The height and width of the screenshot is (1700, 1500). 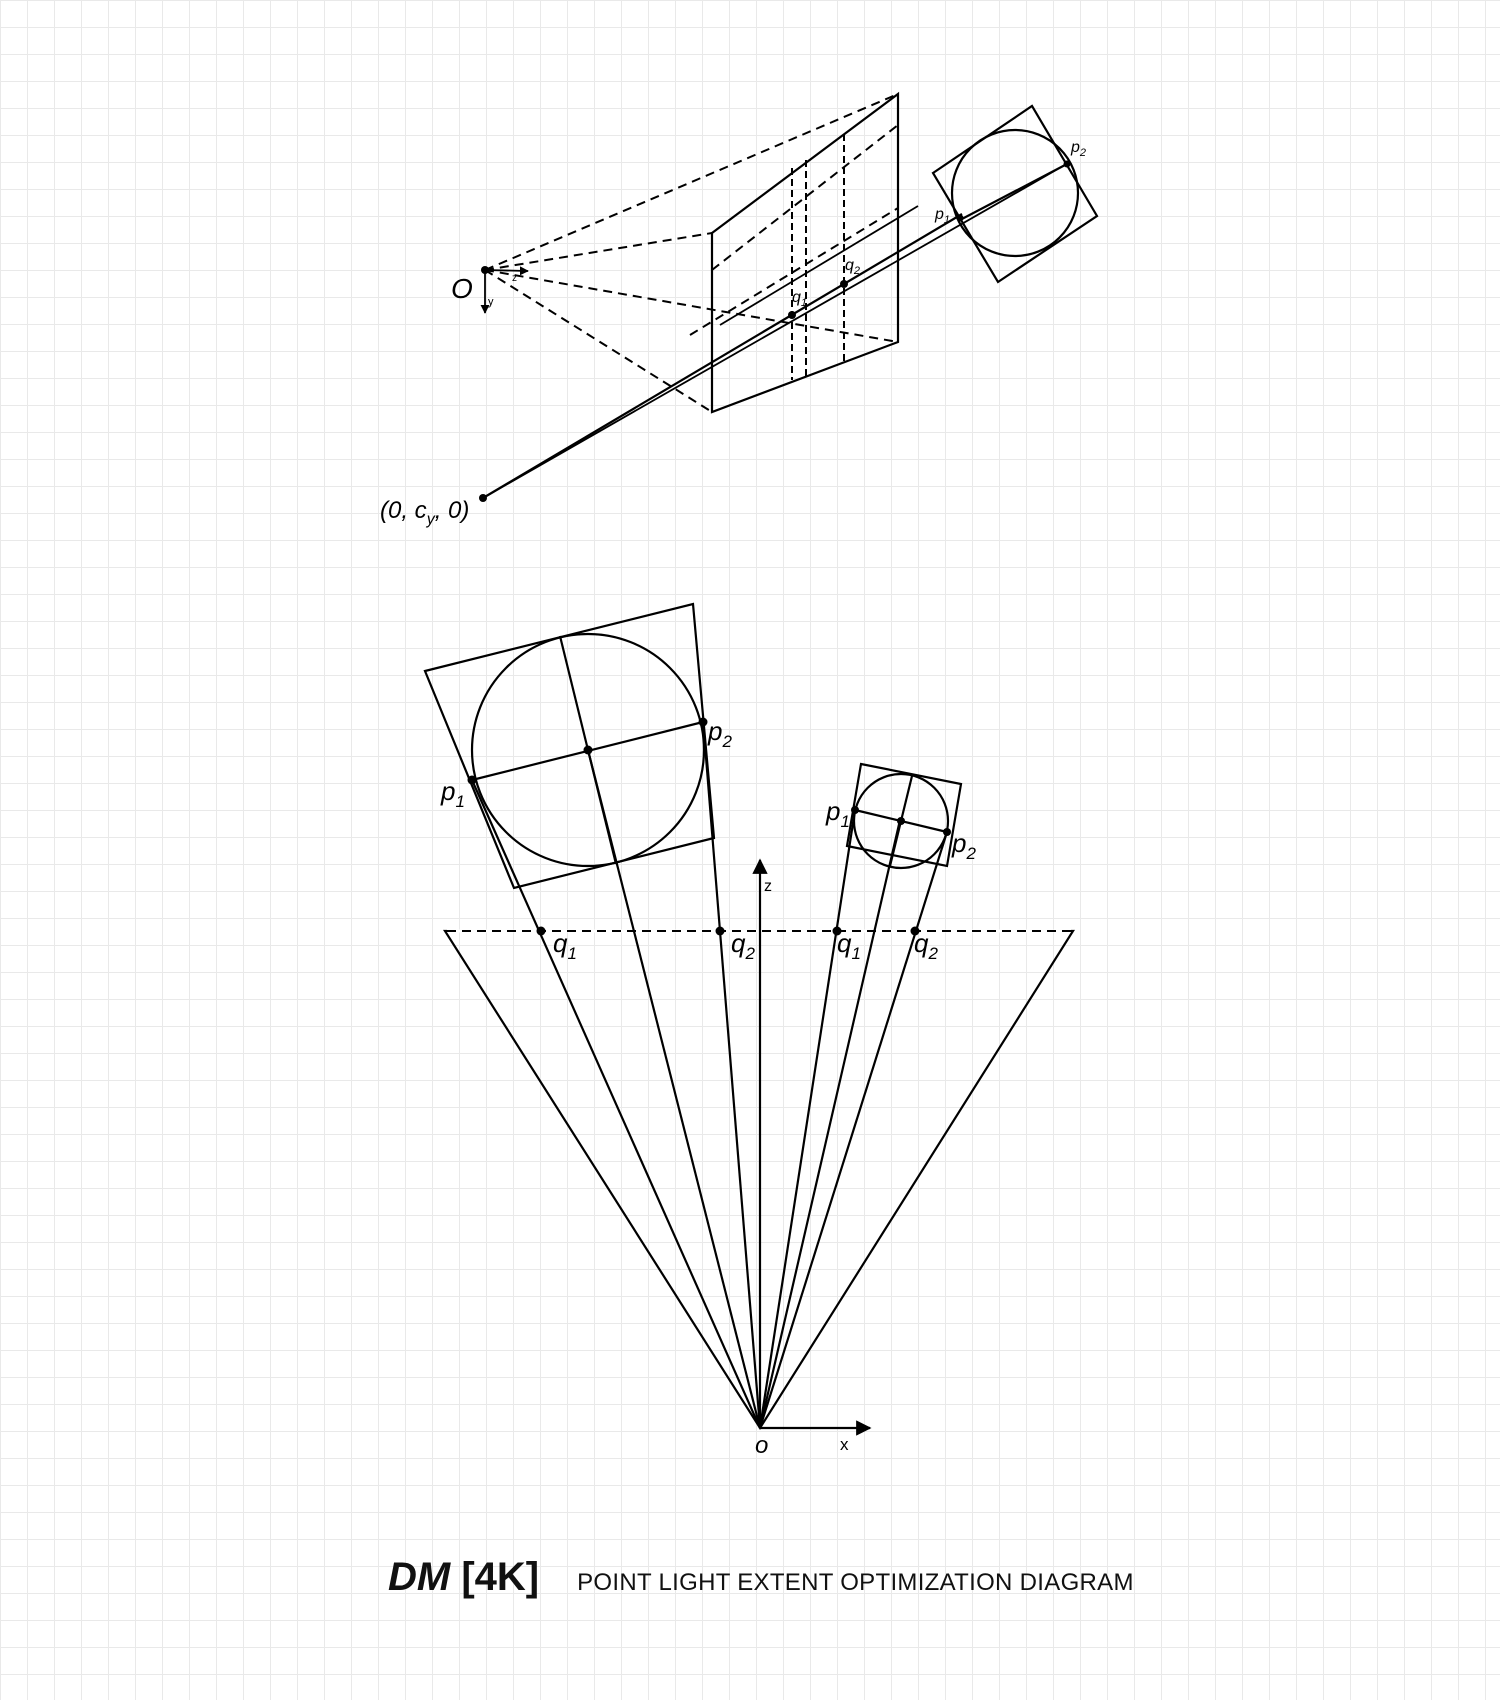 I want to click on small-q2-label: q2, so click(x=926, y=945).